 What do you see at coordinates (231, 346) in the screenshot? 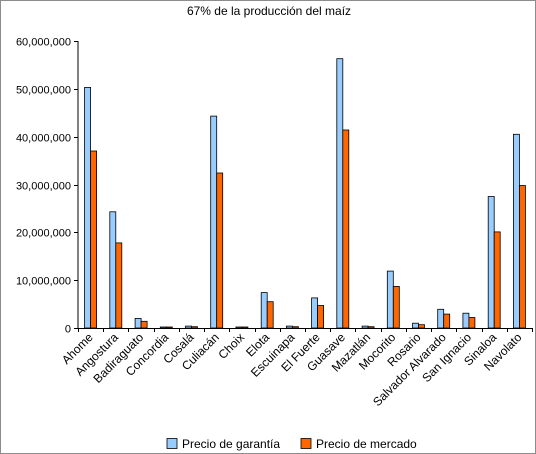
I see `category-label: Choix` at bounding box center [231, 346].